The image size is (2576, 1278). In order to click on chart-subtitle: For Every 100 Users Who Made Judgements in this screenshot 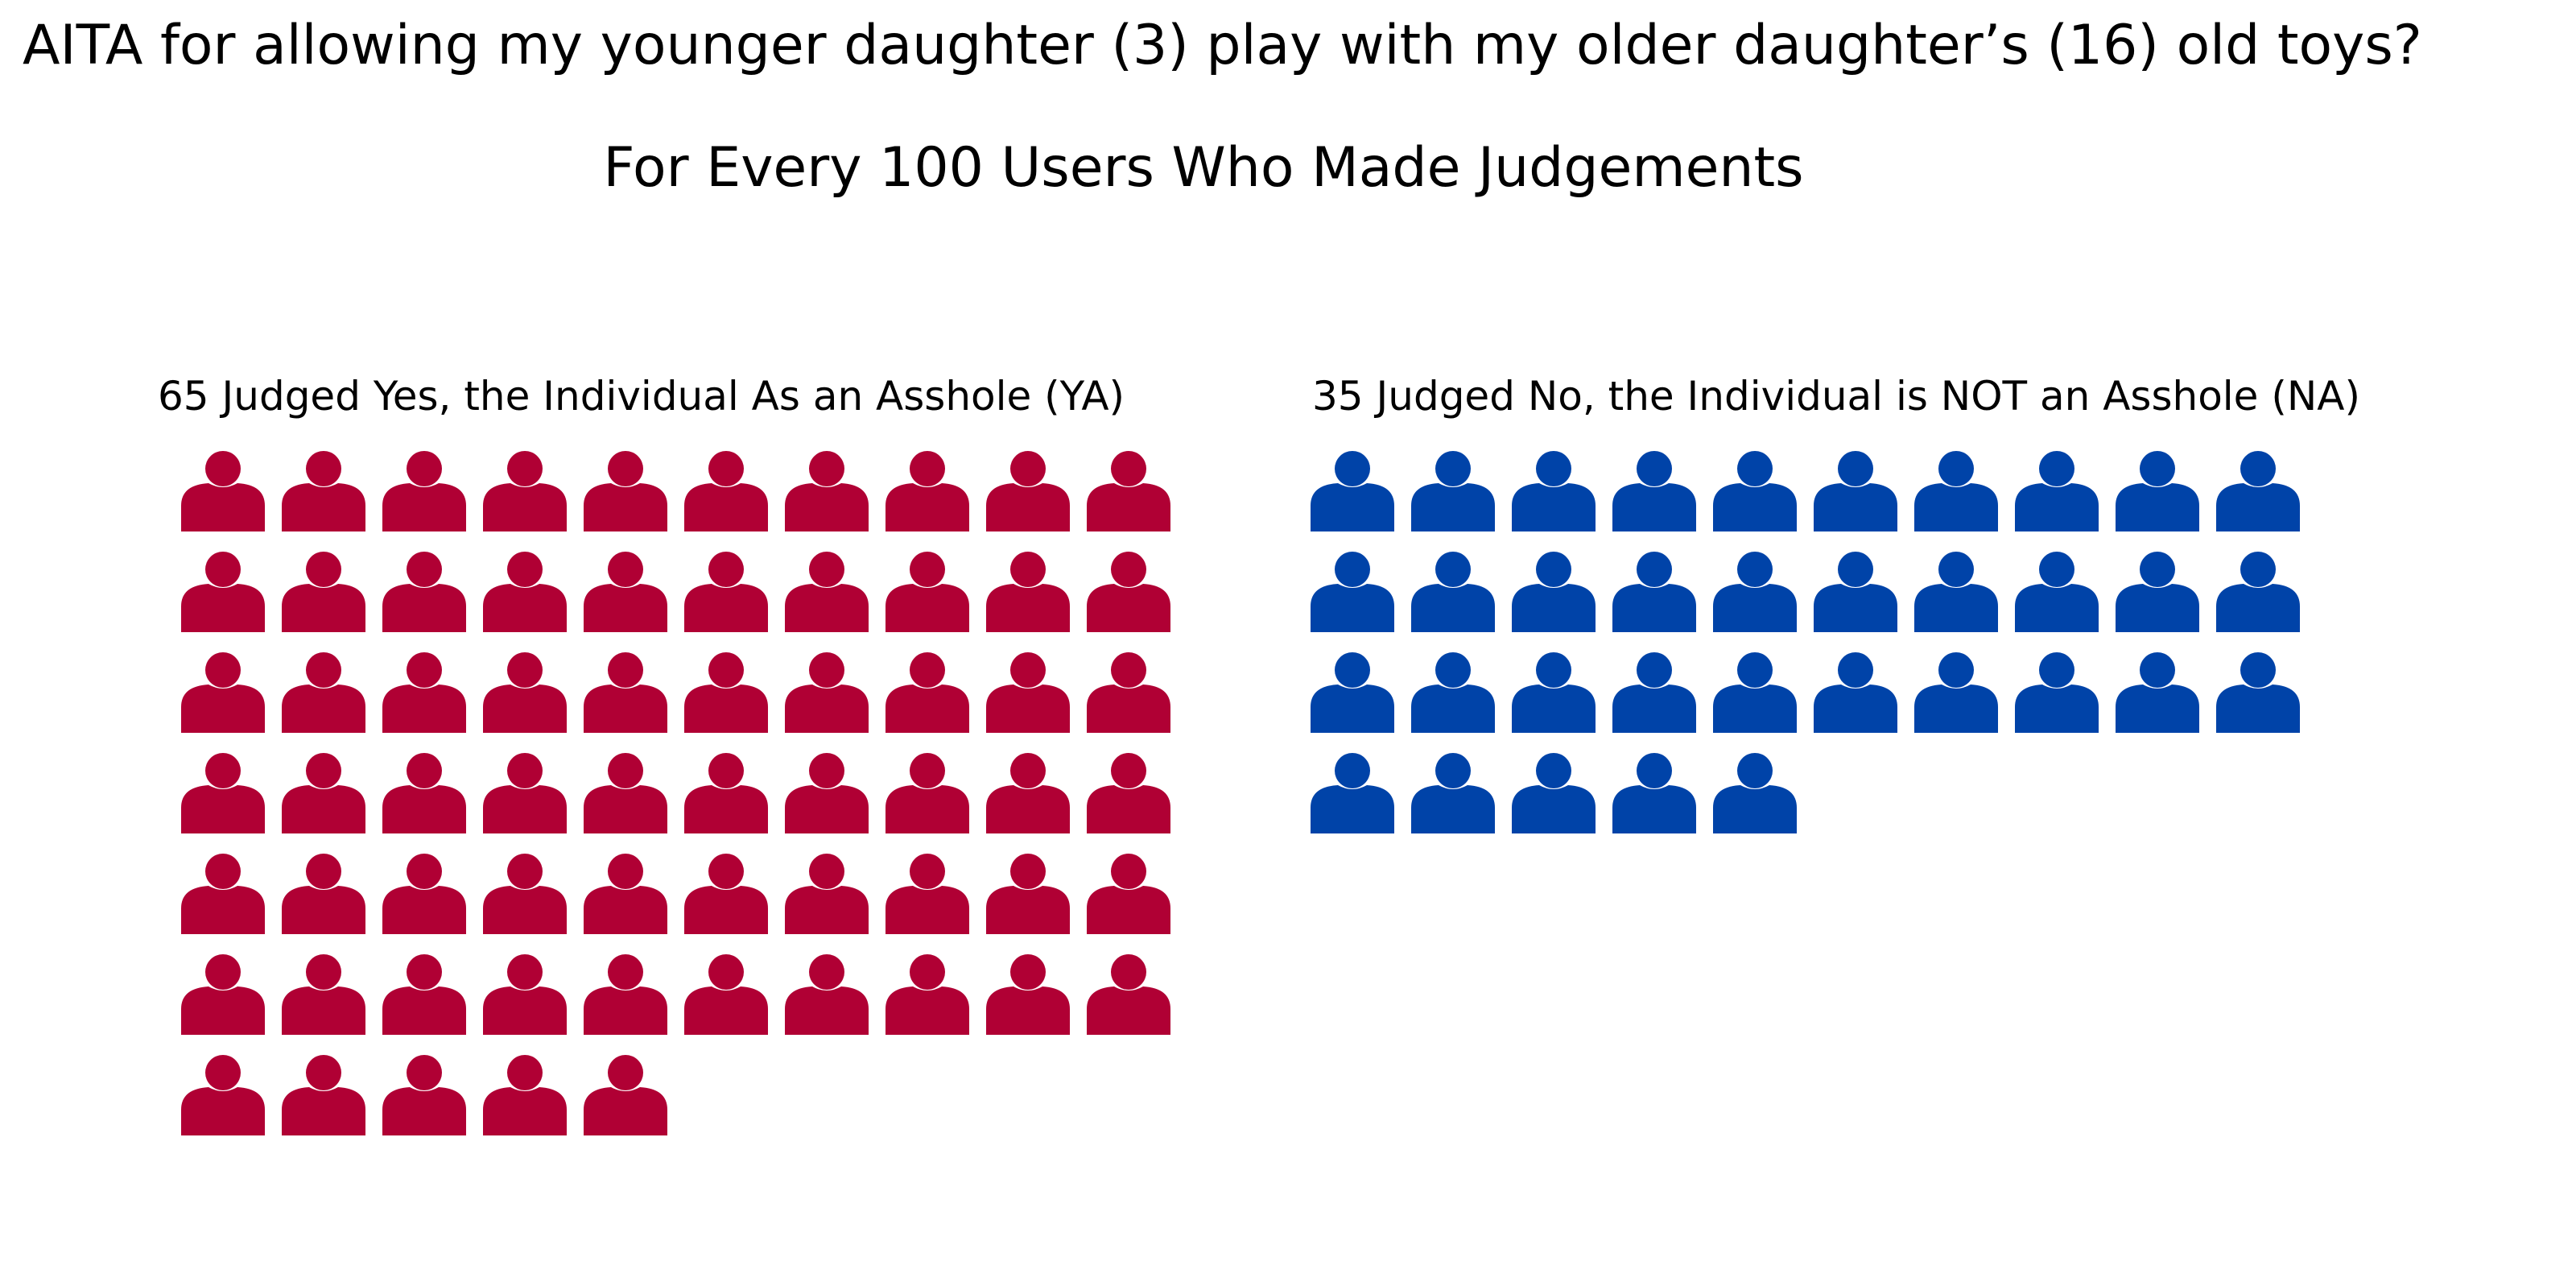, I will do `click(1203, 168)`.